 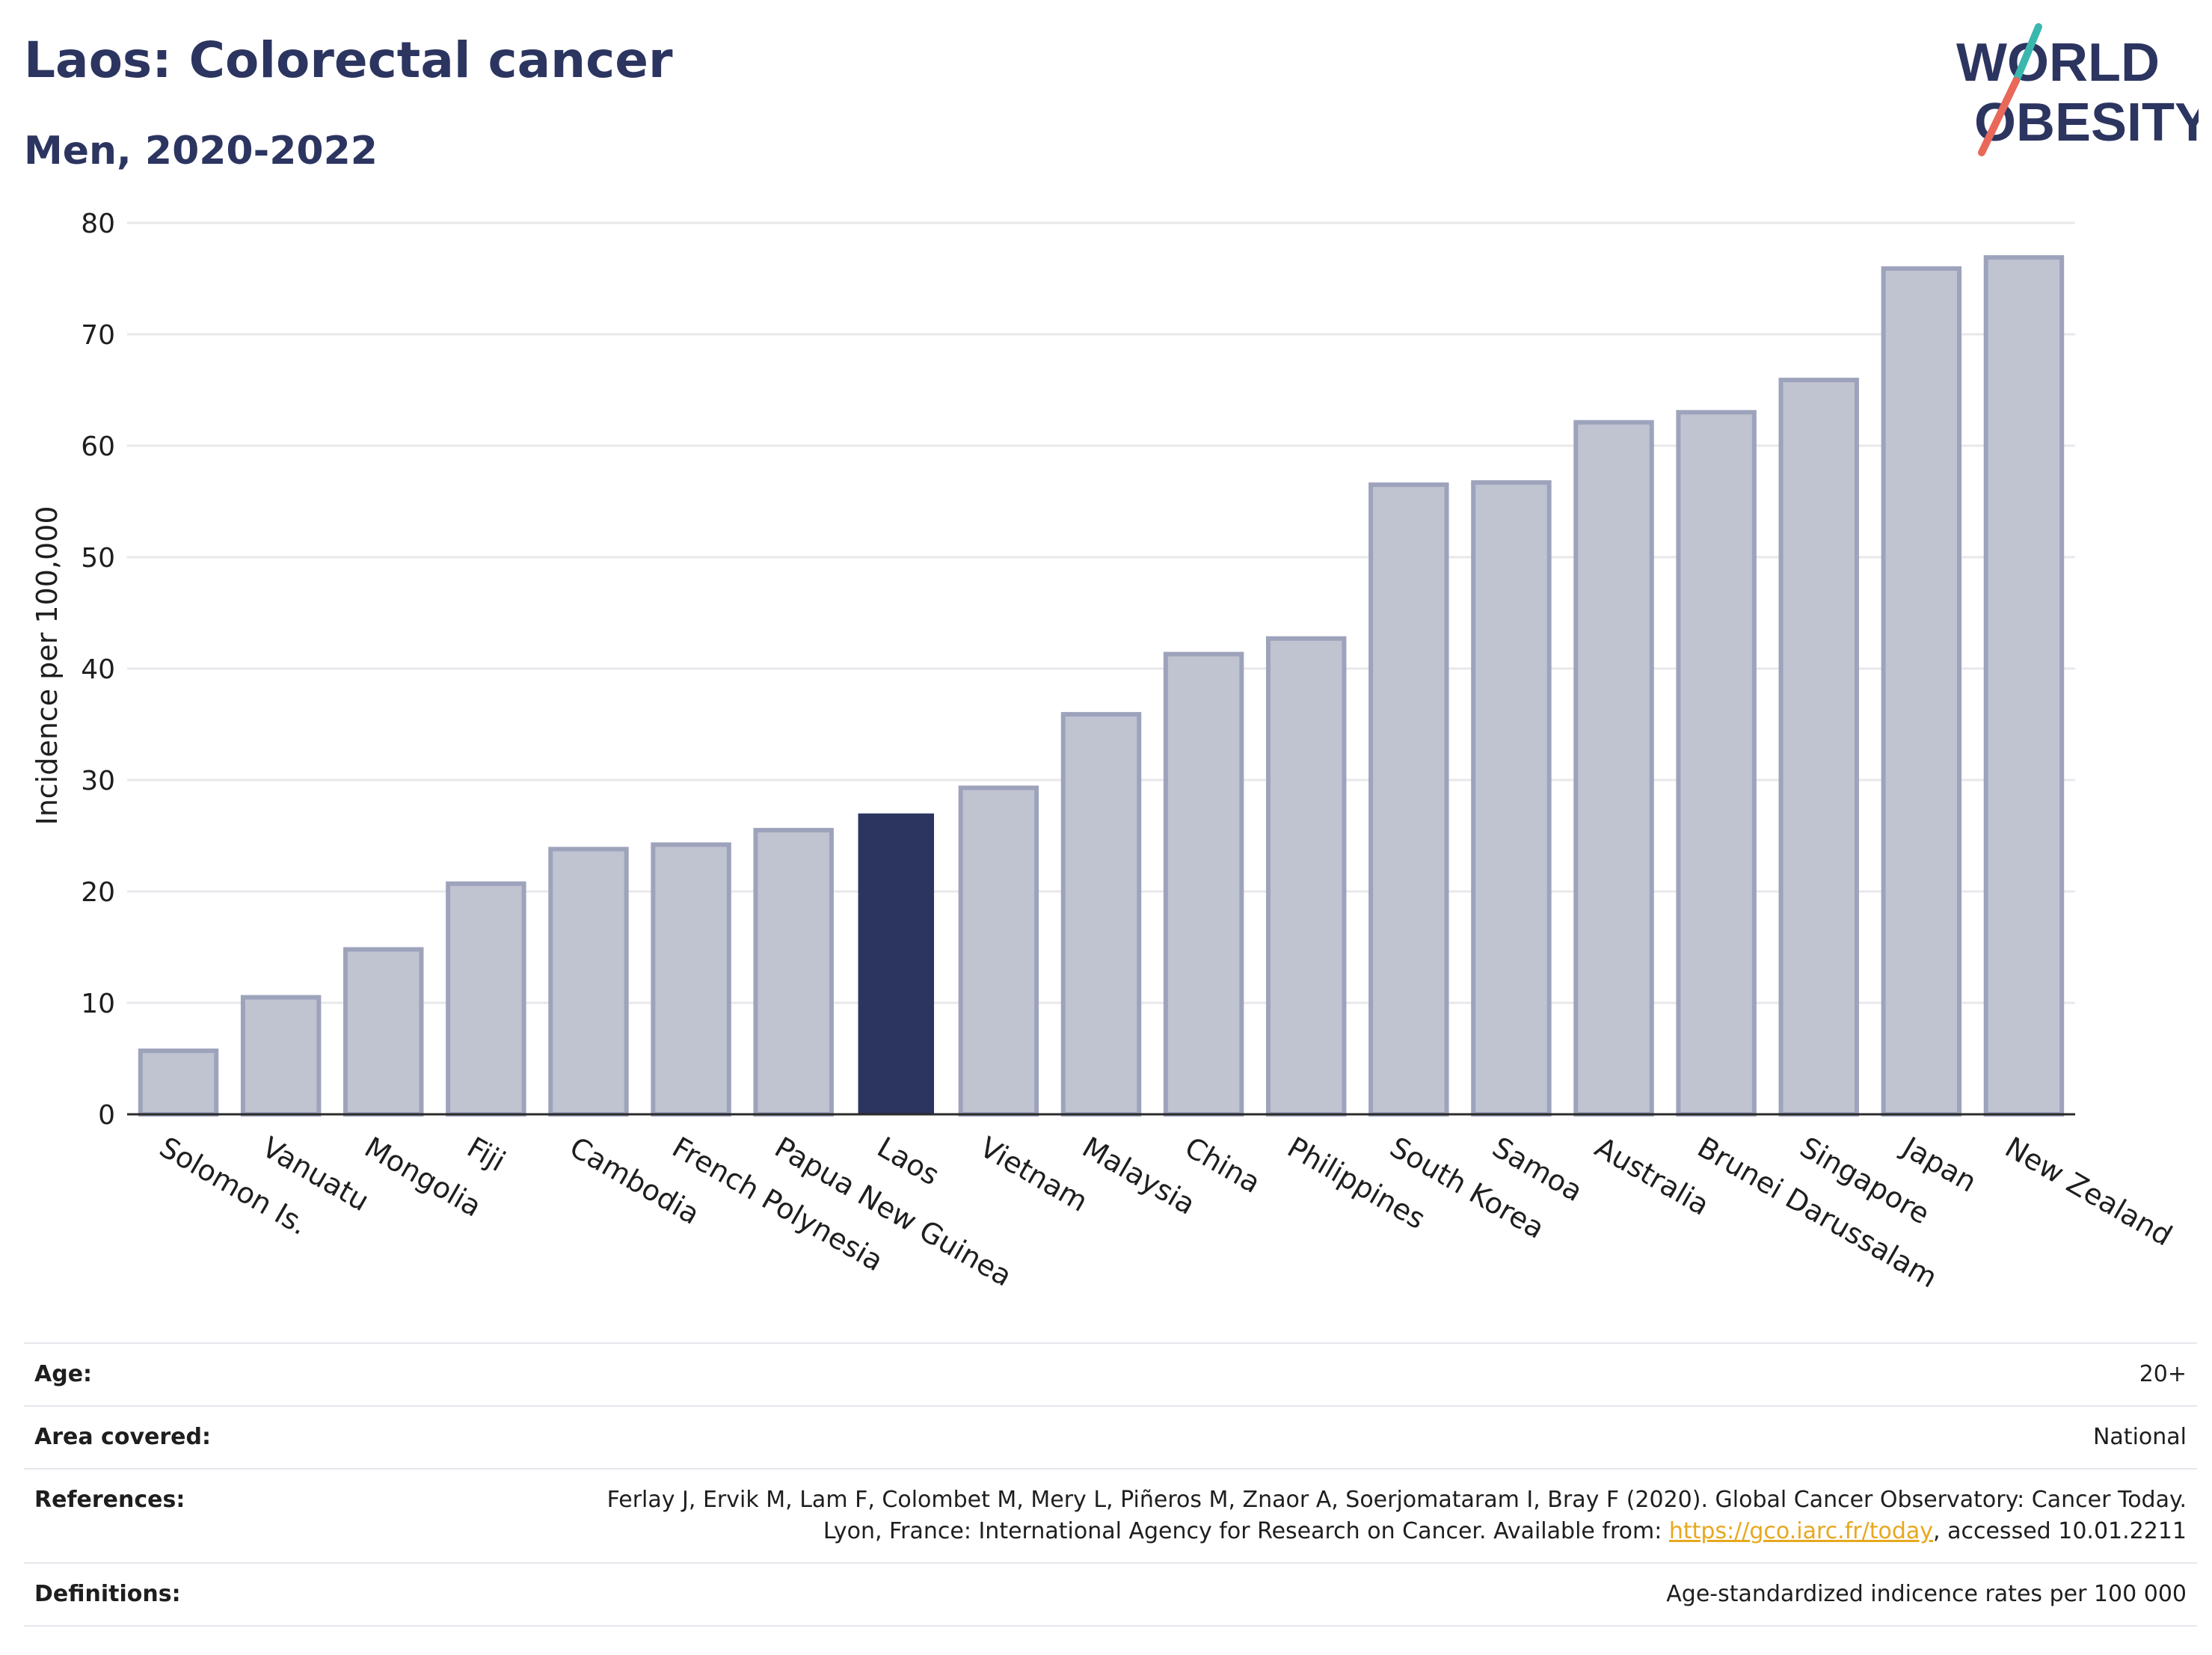 What do you see at coordinates (423, 1177) in the screenshot?
I see `x-tick-label: Mongolia` at bounding box center [423, 1177].